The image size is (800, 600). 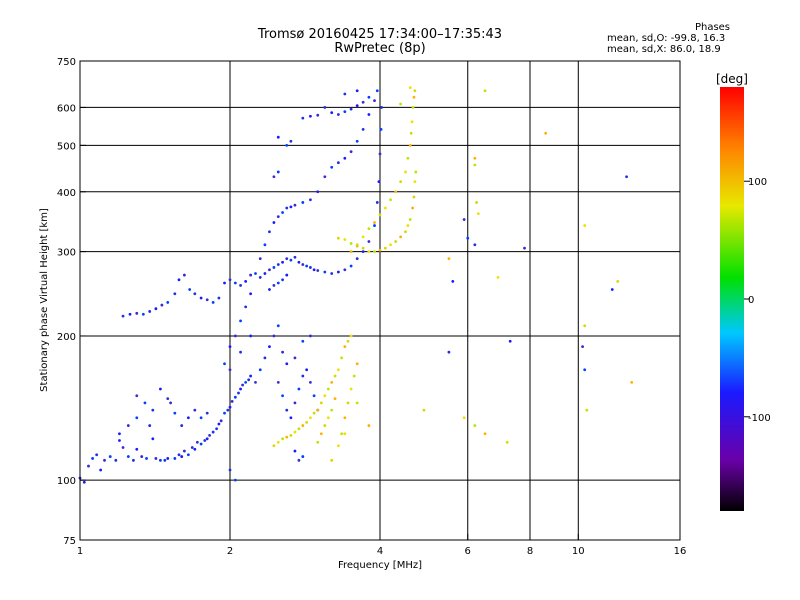 I want to click on x-tick-label: 8, so click(x=530, y=551).